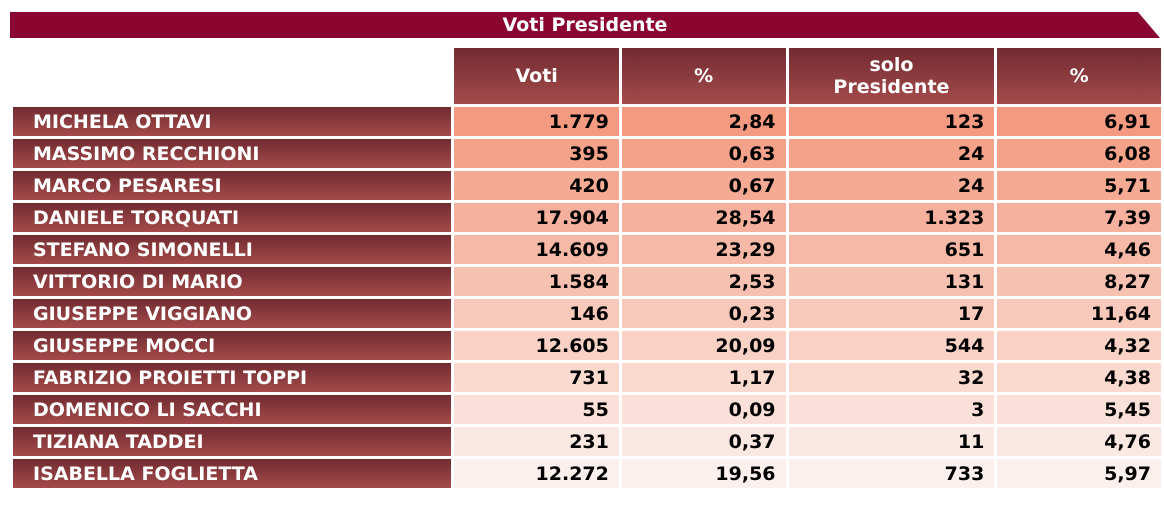 Image resolution: width=1164 pixels, height=524 pixels. What do you see at coordinates (703, 441) in the screenshot?
I see `pct-cell: 0,37` at bounding box center [703, 441].